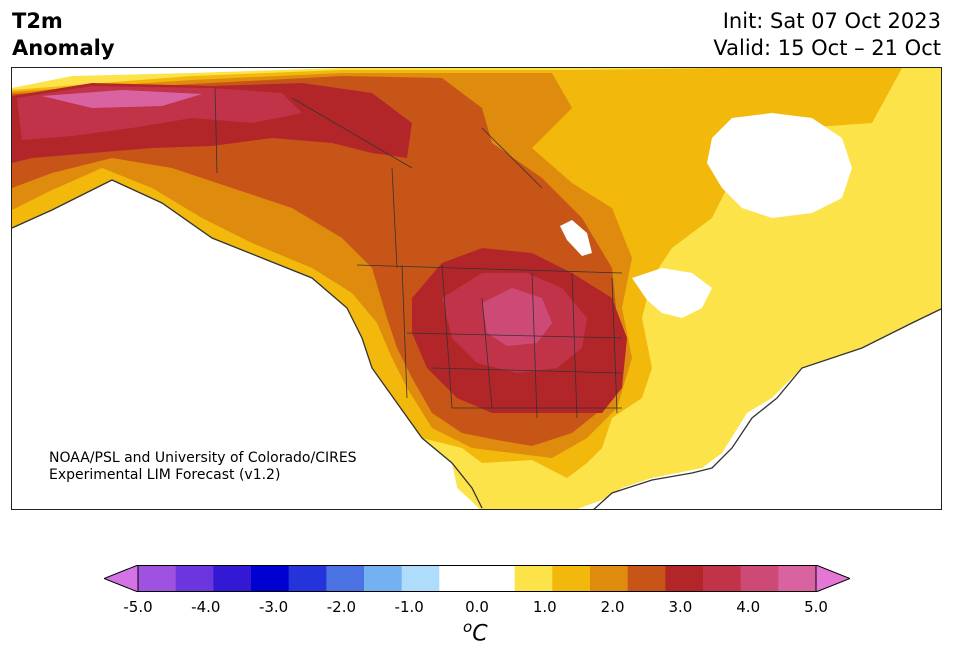 This screenshot has width=953, height=659. I want to click on colorbar-tick-label: 1.0, so click(544, 607).